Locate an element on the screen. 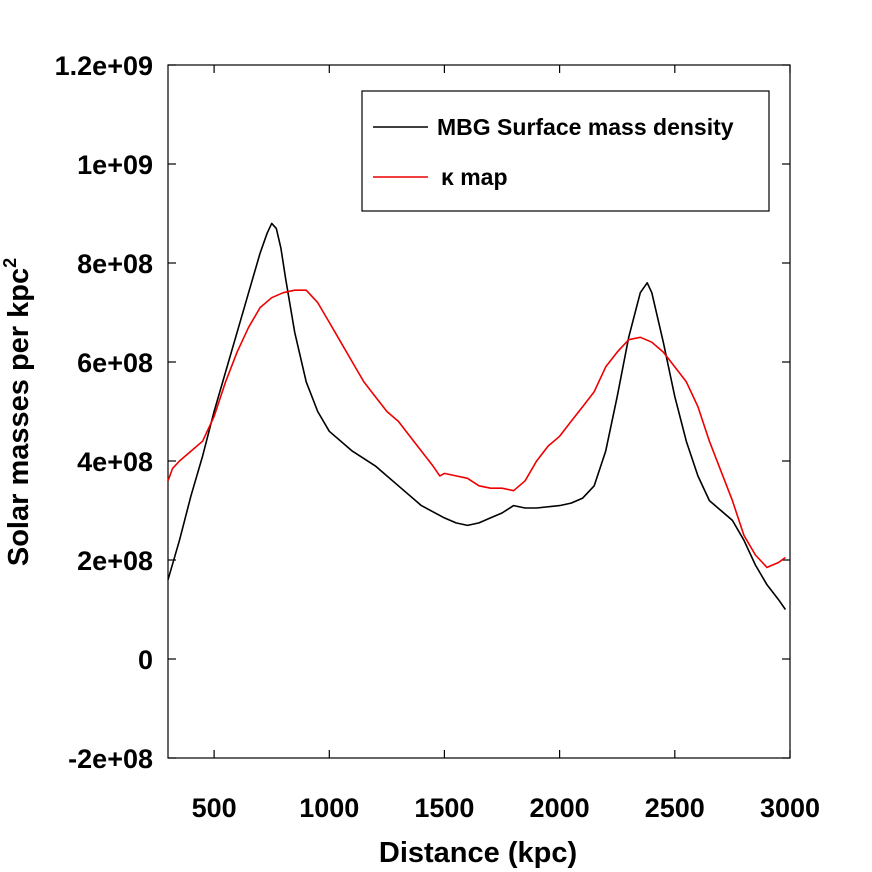 The height and width of the screenshot is (872, 872). legend: MBG Surface mass density κ map is located at coordinates (565, 151).